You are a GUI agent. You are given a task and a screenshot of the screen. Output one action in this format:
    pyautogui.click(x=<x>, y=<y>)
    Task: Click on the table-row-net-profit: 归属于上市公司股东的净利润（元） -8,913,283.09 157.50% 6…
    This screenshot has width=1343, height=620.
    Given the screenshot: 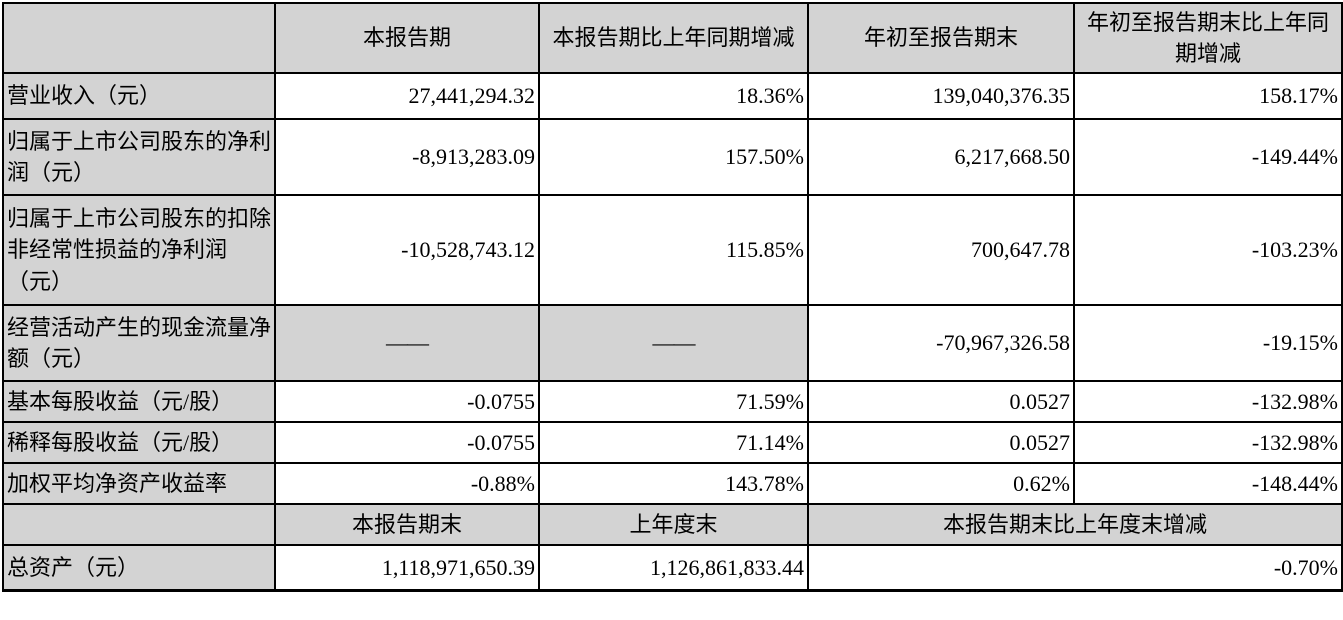 What is the action you would take?
    pyautogui.click(x=672, y=157)
    